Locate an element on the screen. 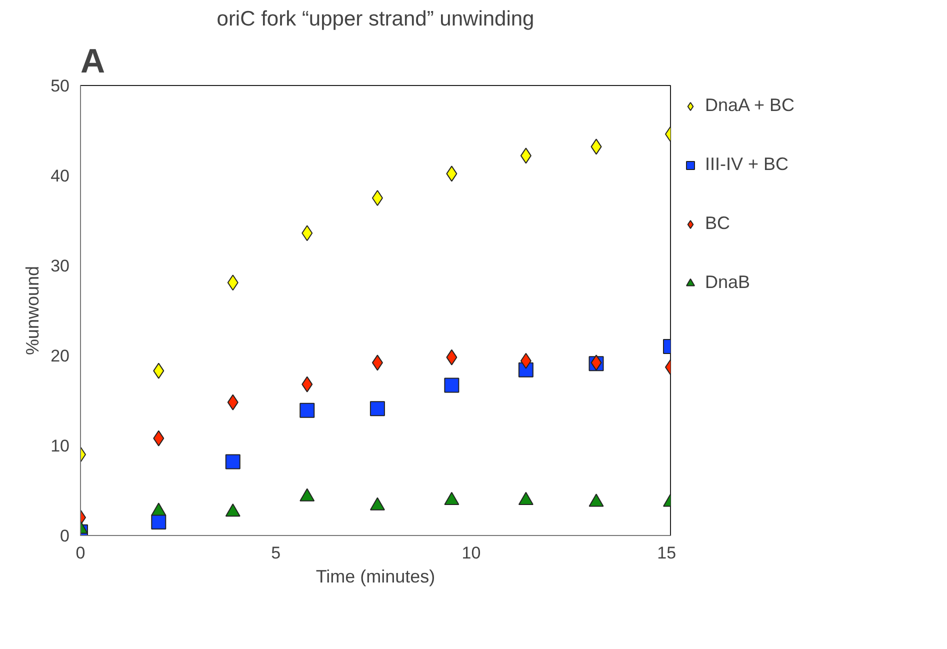 This screenshot has height=649, width=947. x-tick-label: 0 is located at coordinates (81, 553).